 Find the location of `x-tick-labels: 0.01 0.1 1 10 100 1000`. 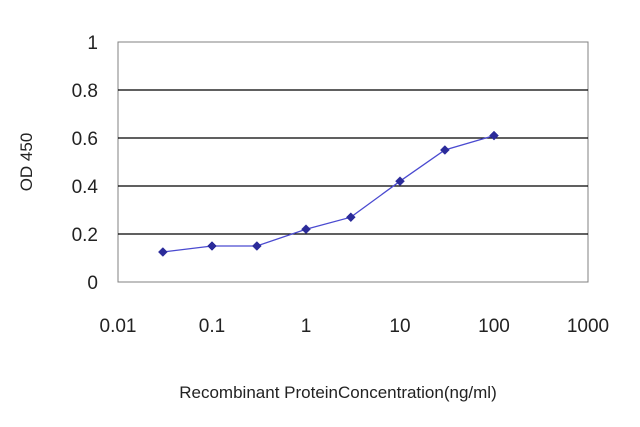

x-tick-labels: 0.01 0.1 1 10 100 1000 is located at coordinates (355, 326).